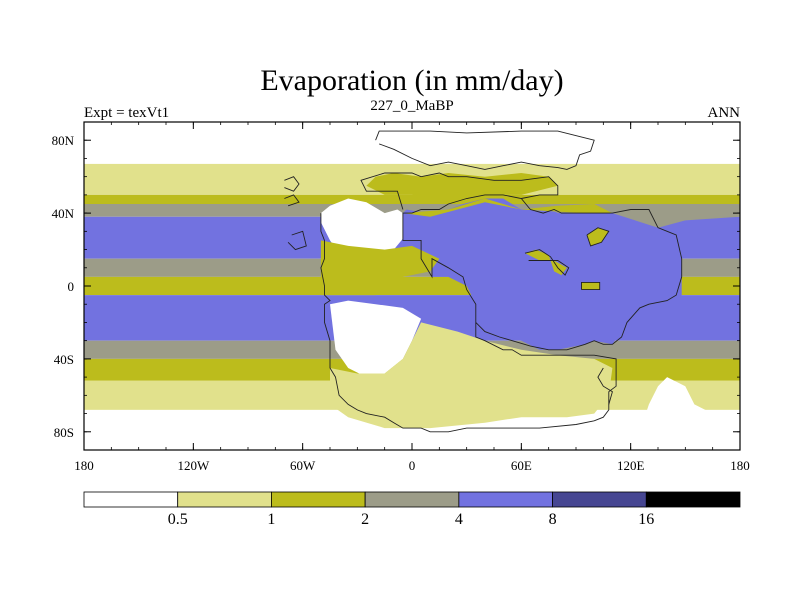 The width and height of the screenshot is (800, 600). I want to click on y-tick-label: 80S, so click(64, 432).